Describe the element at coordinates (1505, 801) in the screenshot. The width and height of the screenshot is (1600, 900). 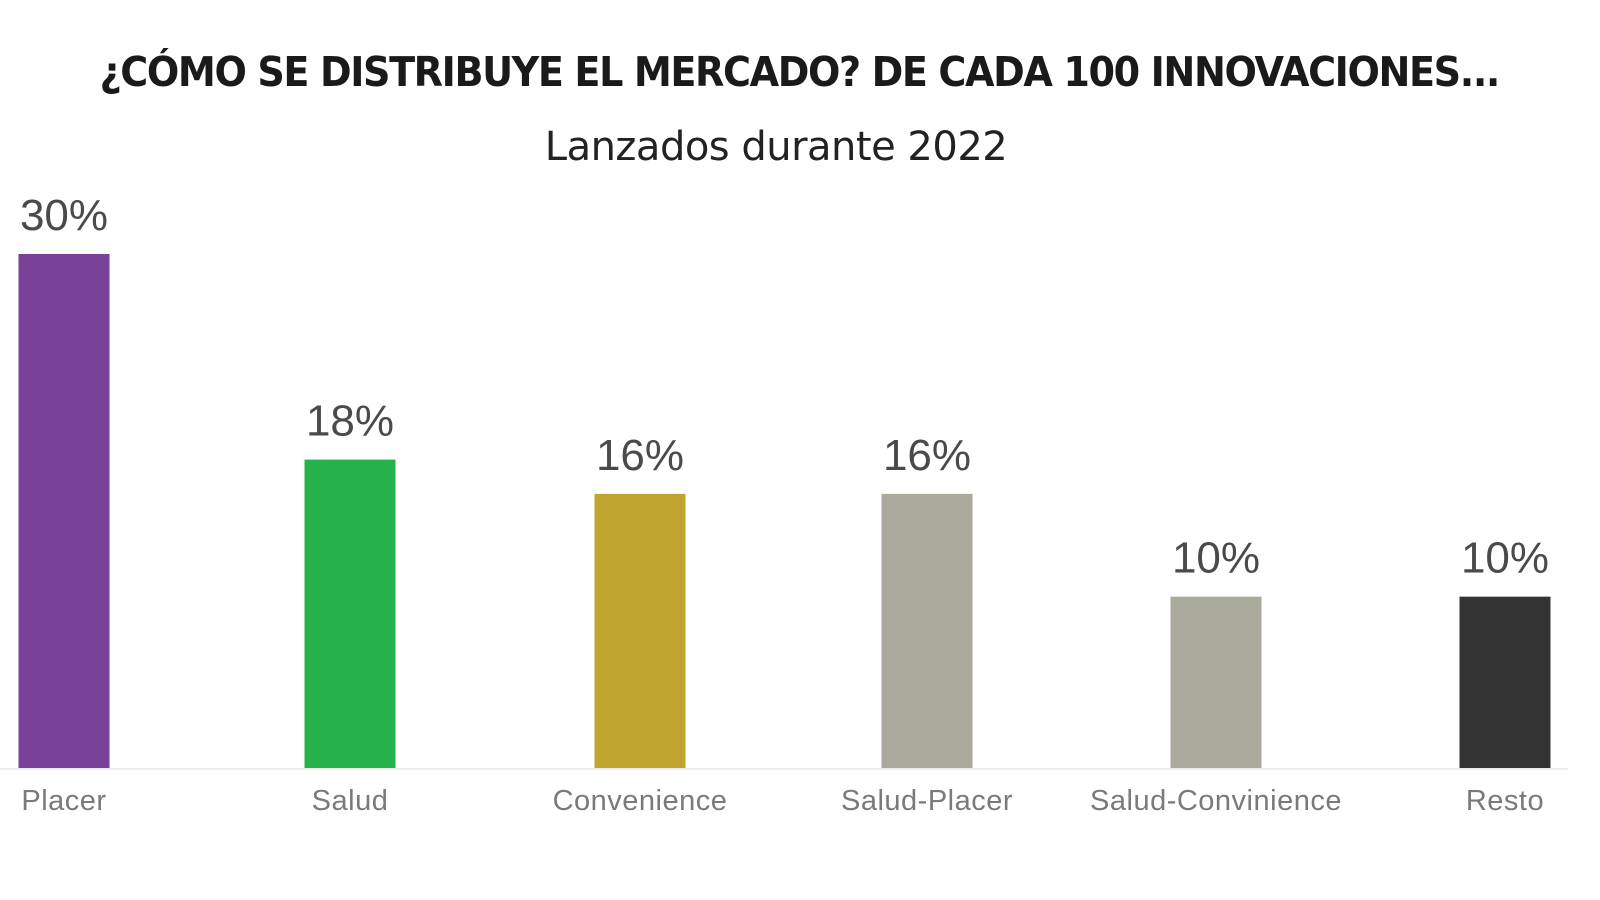
I see `category-label: Resto` at that location.